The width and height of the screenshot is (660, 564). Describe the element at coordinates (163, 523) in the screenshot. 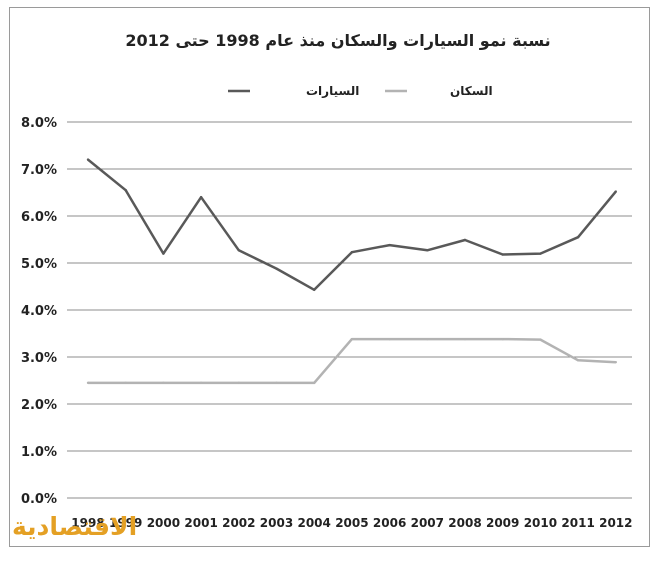

I see `x-tick-label: 2000` at that location.